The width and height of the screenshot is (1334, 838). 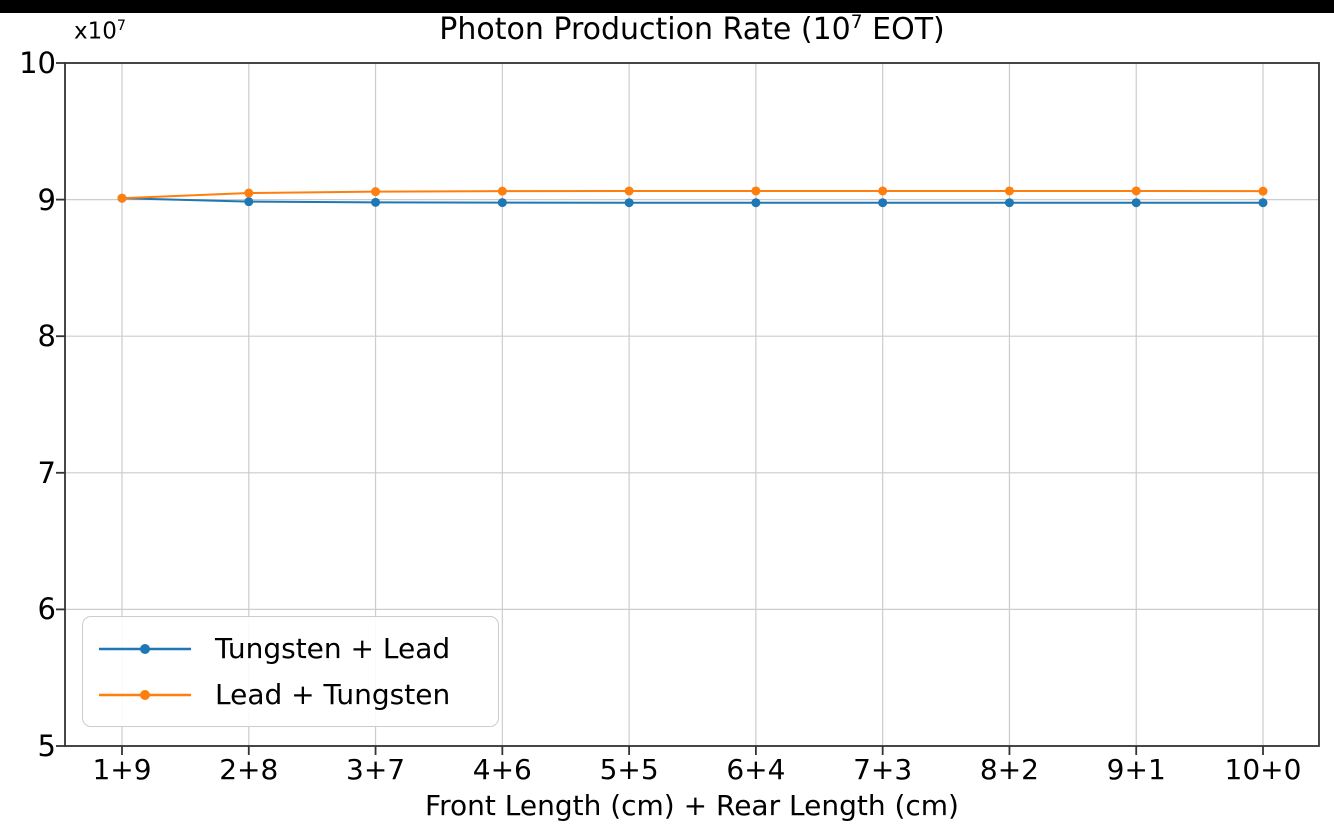 I want to click on y-axis-offset-prefix: x10, so click(x=95, y=31).